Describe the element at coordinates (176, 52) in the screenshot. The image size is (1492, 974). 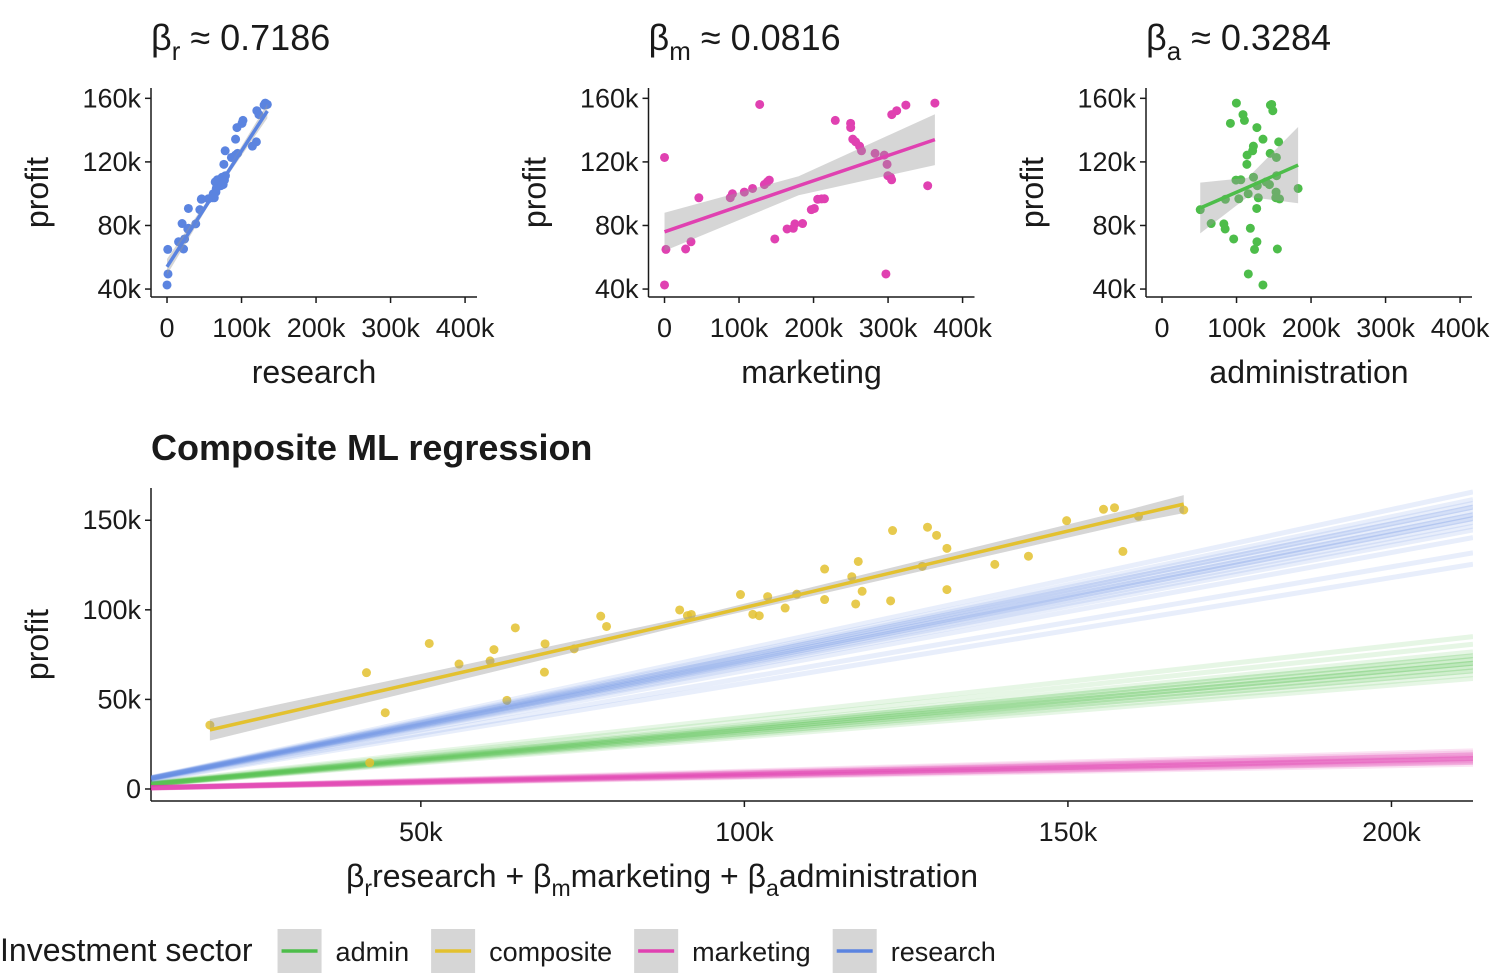
I see `subscript: r` at that location.